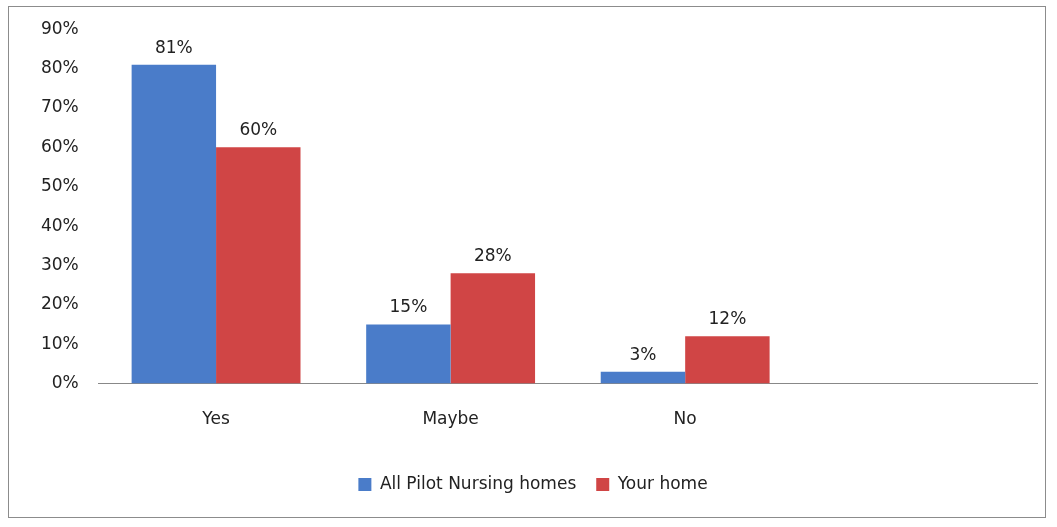 This screenshot has height=527, width=1057. I want to click on x-tick-label: No, so click(685, 418).